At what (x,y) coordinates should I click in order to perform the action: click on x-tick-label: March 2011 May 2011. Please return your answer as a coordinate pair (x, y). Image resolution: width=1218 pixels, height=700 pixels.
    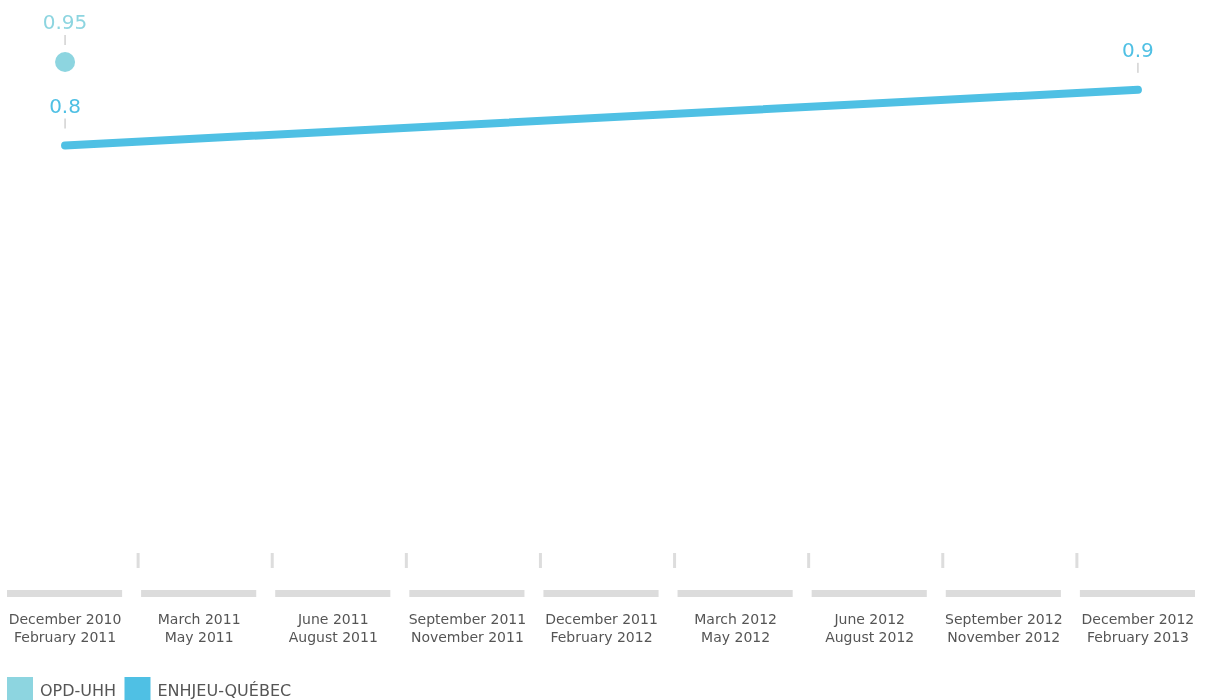
    Looking at the image, I should click on (199, 628).